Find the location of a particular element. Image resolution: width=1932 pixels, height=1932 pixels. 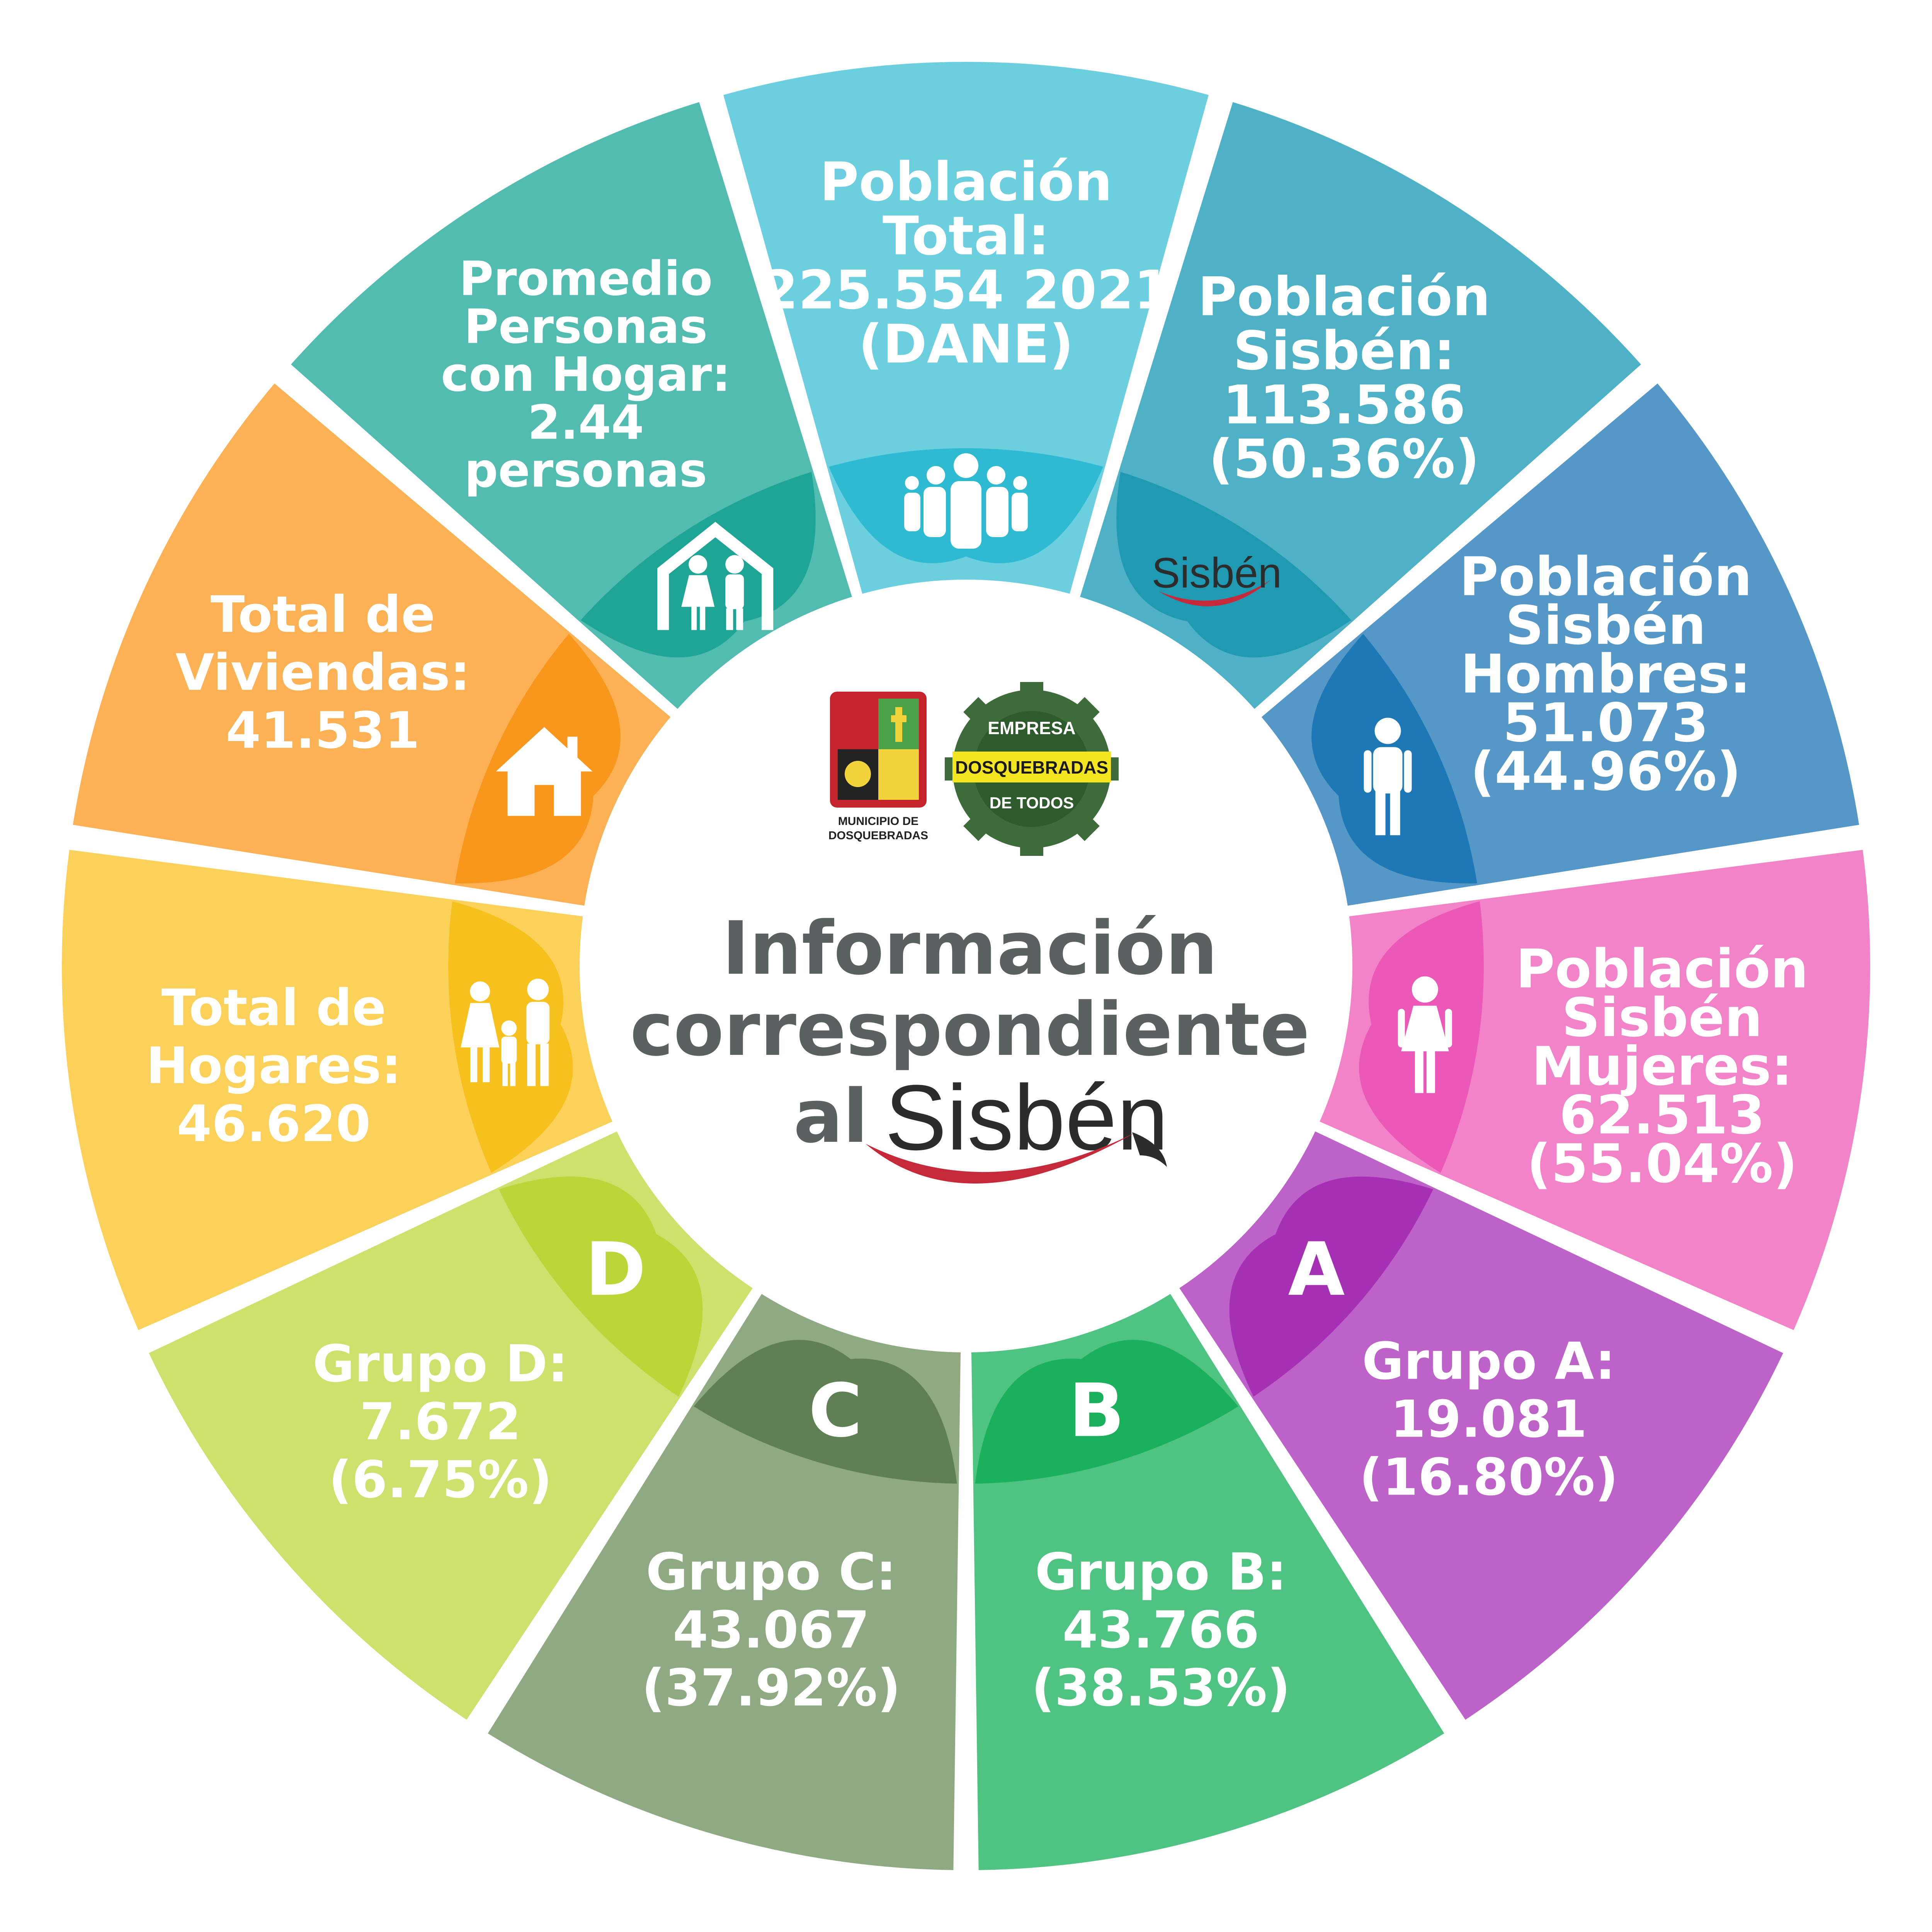

segment-text-grupo-c-1: 43.067 is located at coordinates (771, 1630).